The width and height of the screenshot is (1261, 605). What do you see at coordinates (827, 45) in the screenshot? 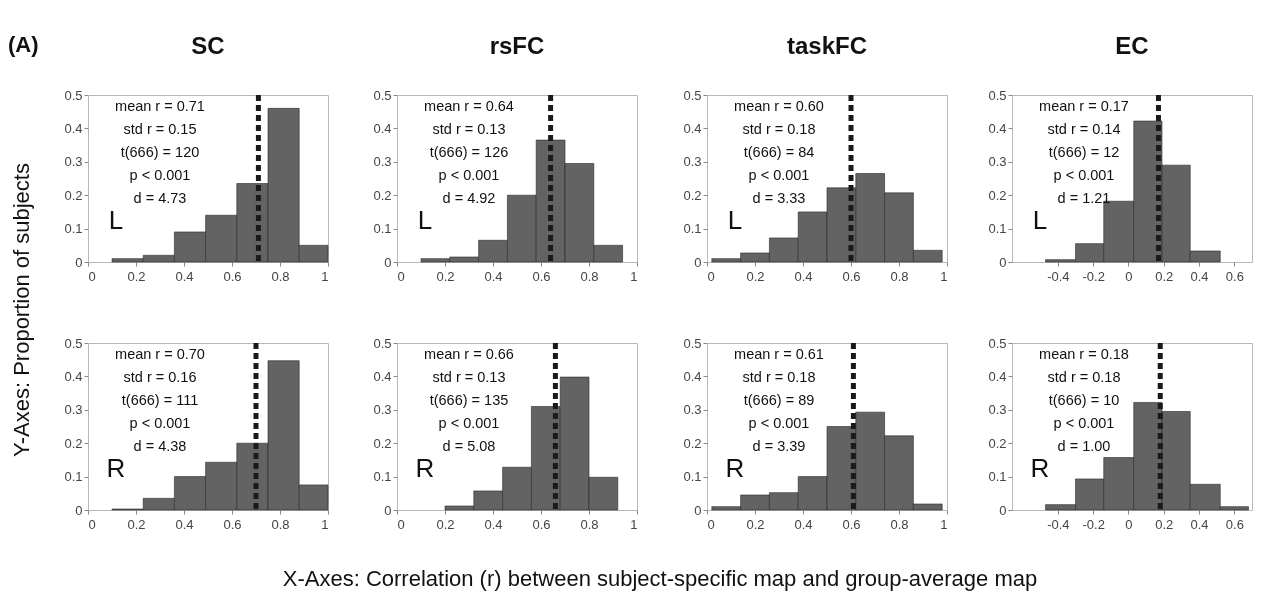
I see `chart-title: taskFC` at bounding box center [827, 45].